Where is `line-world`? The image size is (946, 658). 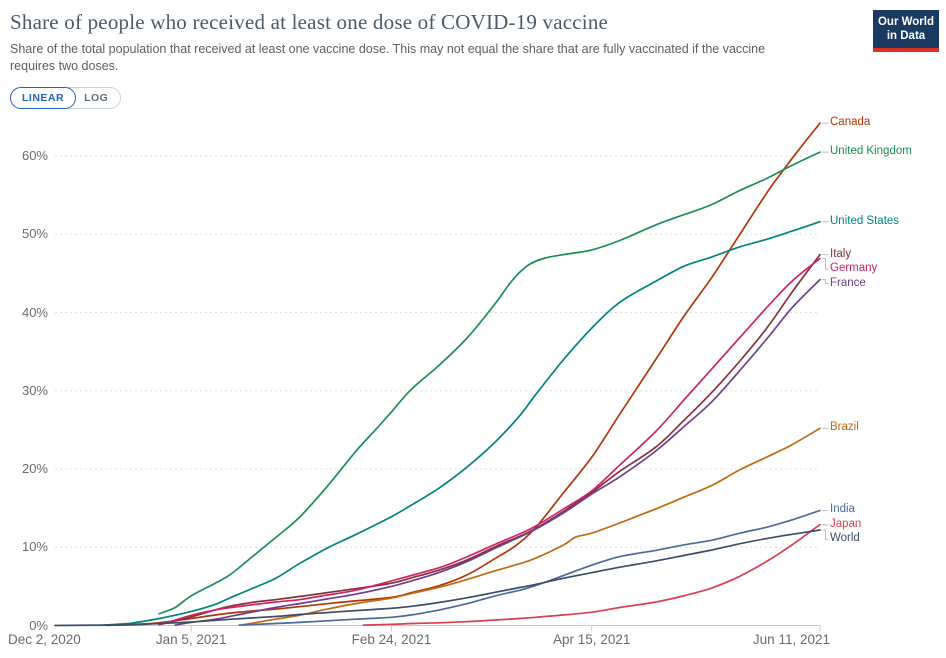 line-world is located at coordinates (437, 578).